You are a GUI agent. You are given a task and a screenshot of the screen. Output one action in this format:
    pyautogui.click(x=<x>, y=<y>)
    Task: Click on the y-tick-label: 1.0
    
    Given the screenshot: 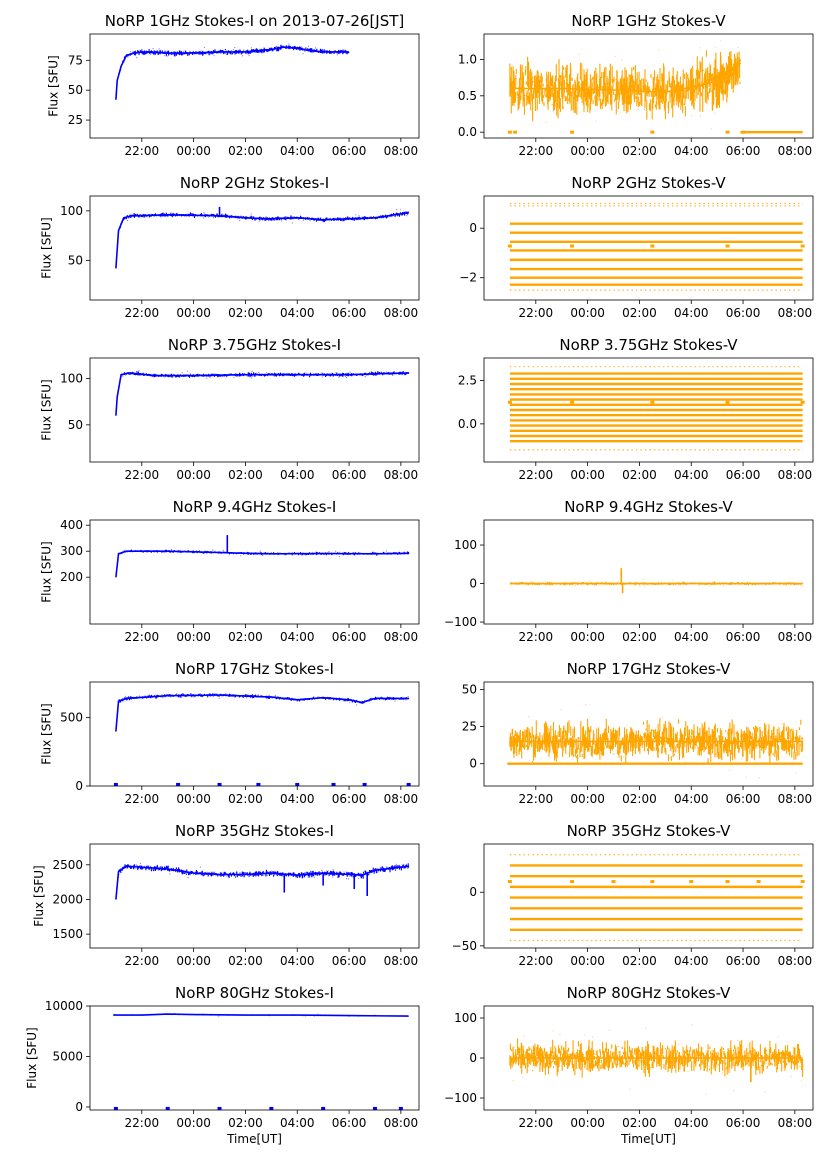 What is the action you would take?
    pyautogui.click(x=467, y=59)
    